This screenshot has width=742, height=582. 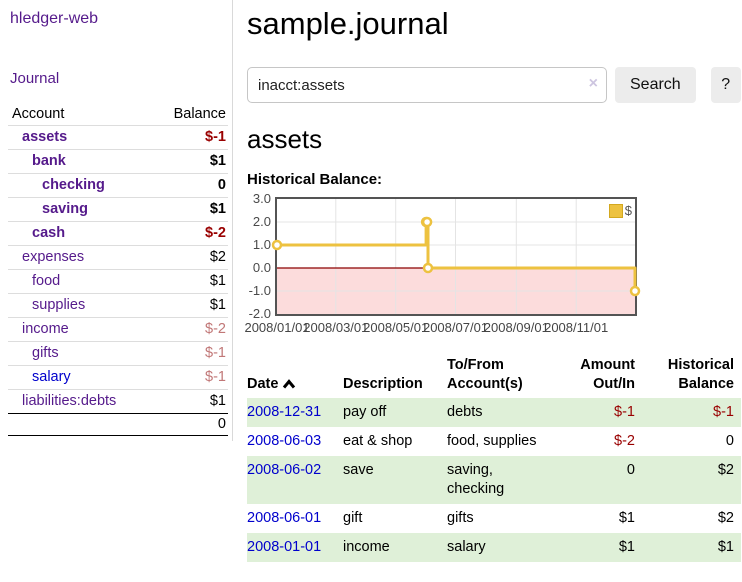 What do you see at coordinates (221, 185) in the screenshot?
I see `account-balance: 0` at bounding box center [221, 185].